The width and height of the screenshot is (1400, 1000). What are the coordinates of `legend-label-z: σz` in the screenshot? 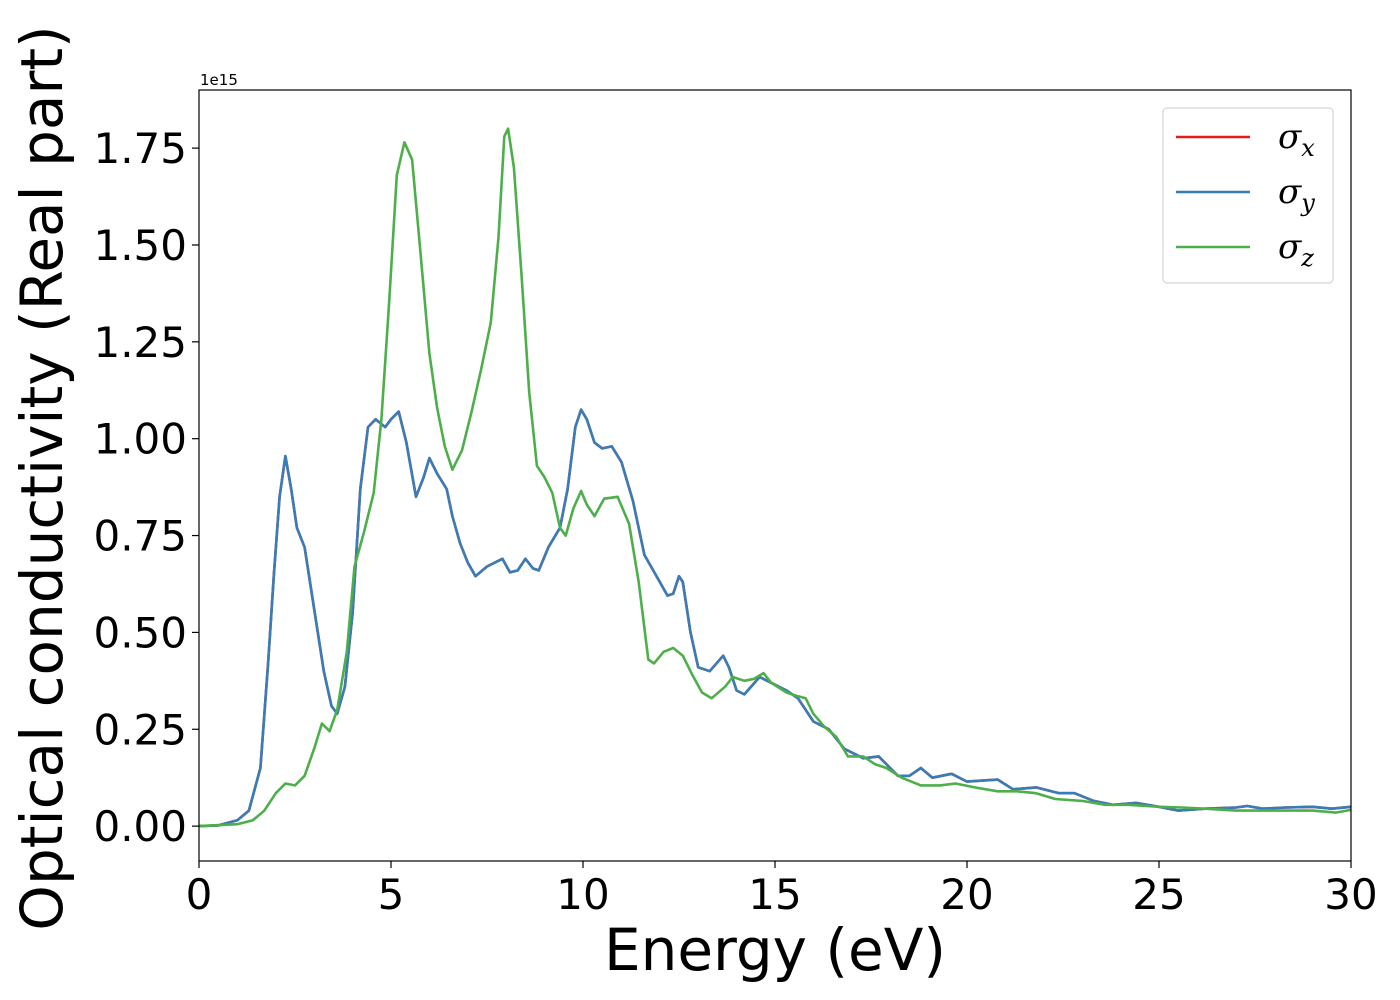 It's located at (1296, 249).